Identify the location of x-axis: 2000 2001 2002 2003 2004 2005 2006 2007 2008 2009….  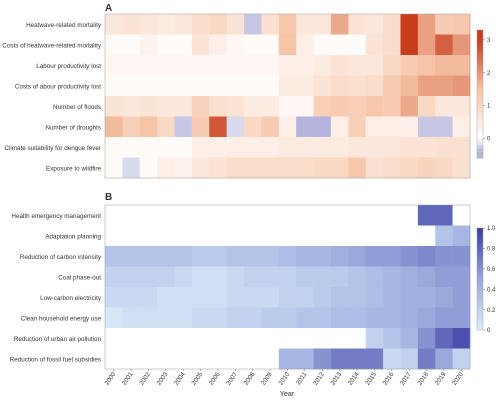
(284, 378).